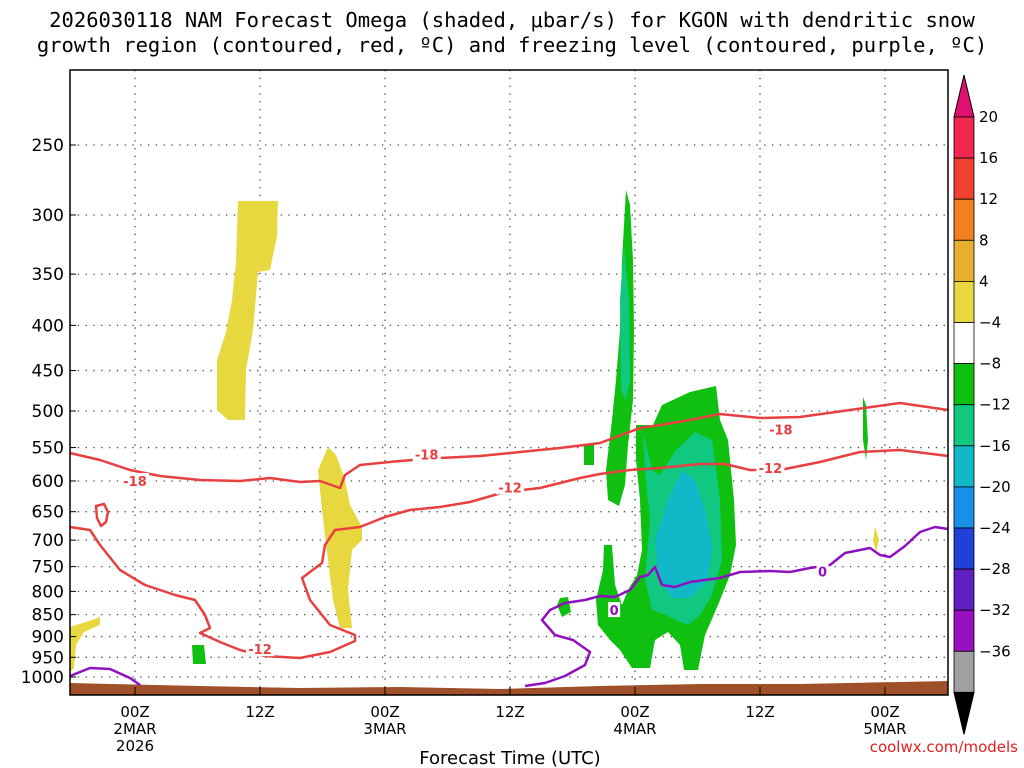 The width and height of the screenshot is (1024, 768). I want to click on omega-green-tower, so click(620, 348).